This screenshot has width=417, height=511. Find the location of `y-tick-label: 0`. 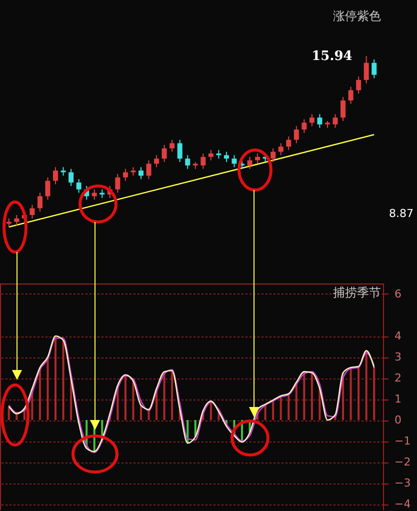

y-tick-label: 0 is located at coordinates (398, 419).